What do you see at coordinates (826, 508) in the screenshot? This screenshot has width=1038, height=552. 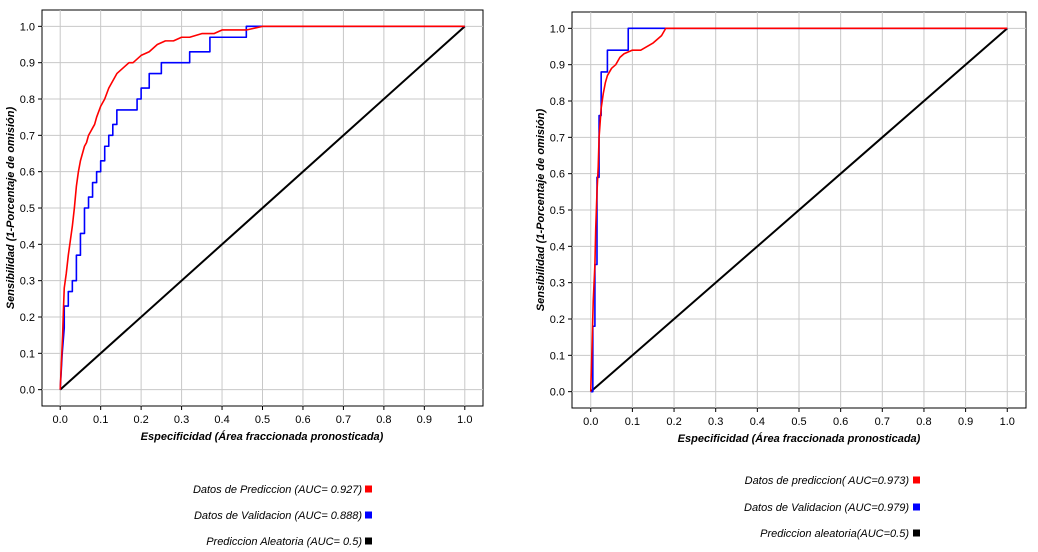 I see `legend-label: Datos de Validacion (AUC=0.979)` at bounding box center [826, 508].